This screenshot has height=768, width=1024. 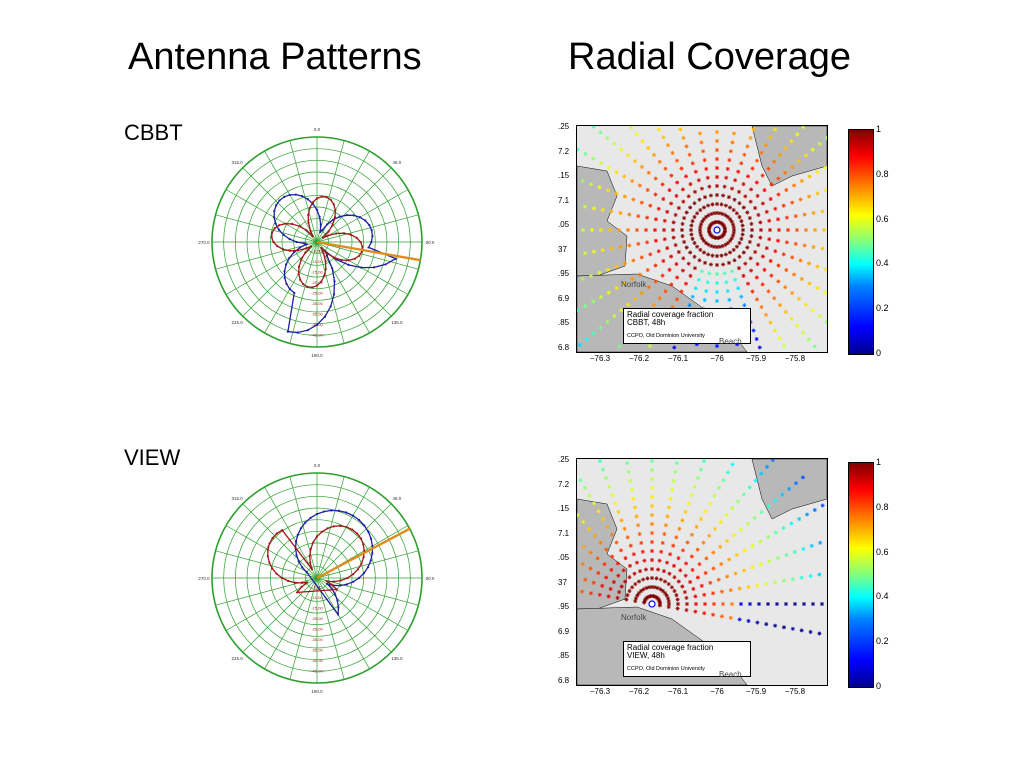 What do you see at coordinates (397, 498) in the screenshot?
I see `polar-angle-label: 45.0` at bounding box center [397, 498].